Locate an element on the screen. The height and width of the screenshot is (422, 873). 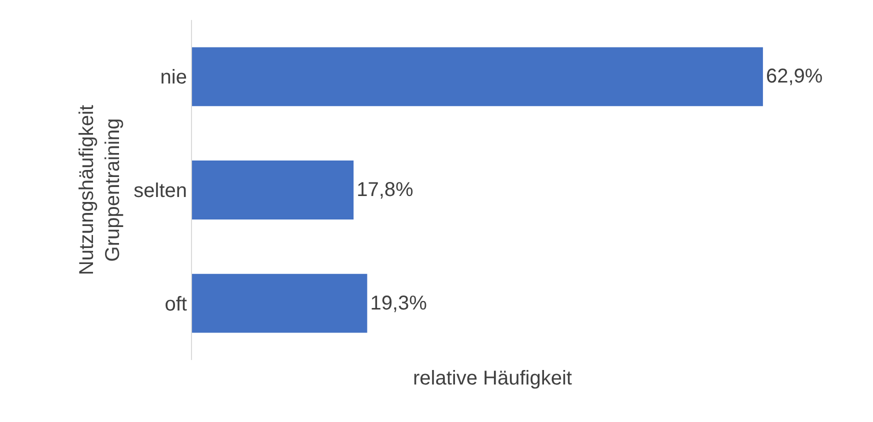
data-label: 62,9% is located at coordinates (794, 77).